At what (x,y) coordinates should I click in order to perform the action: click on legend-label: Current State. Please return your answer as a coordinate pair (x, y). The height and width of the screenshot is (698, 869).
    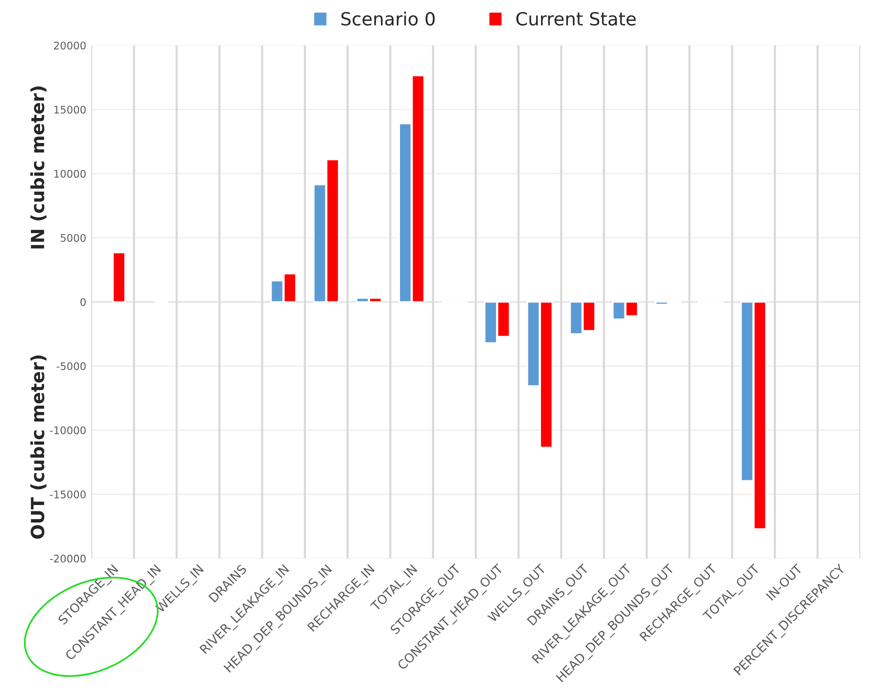
    Looking at the image, I should click on (576, 19).